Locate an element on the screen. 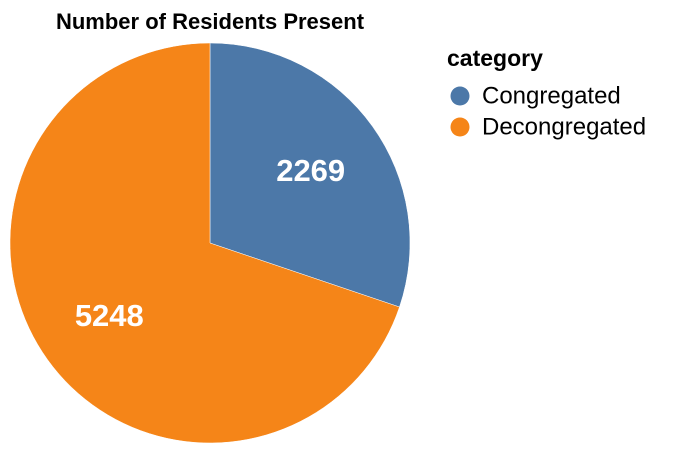 This screenshot has height=454, width=684. slice-value-label-decongregated: 5248 is located at coordinates (109, 315).